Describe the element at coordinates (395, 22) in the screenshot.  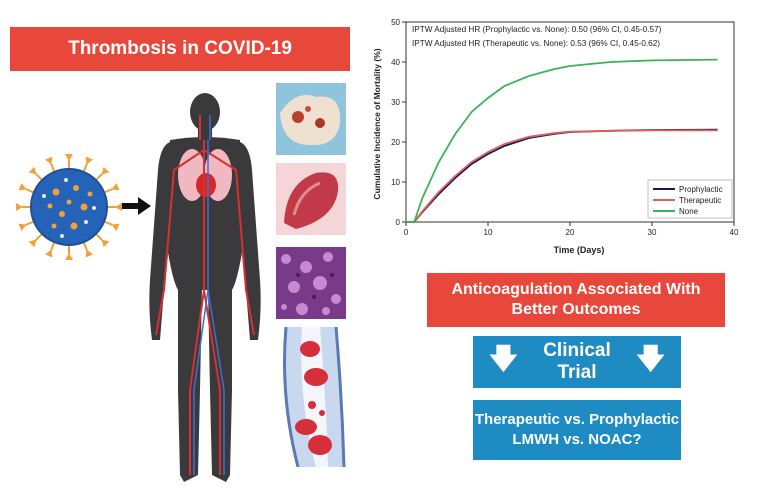
I see `chart-y-tick-label: 50` at that location.